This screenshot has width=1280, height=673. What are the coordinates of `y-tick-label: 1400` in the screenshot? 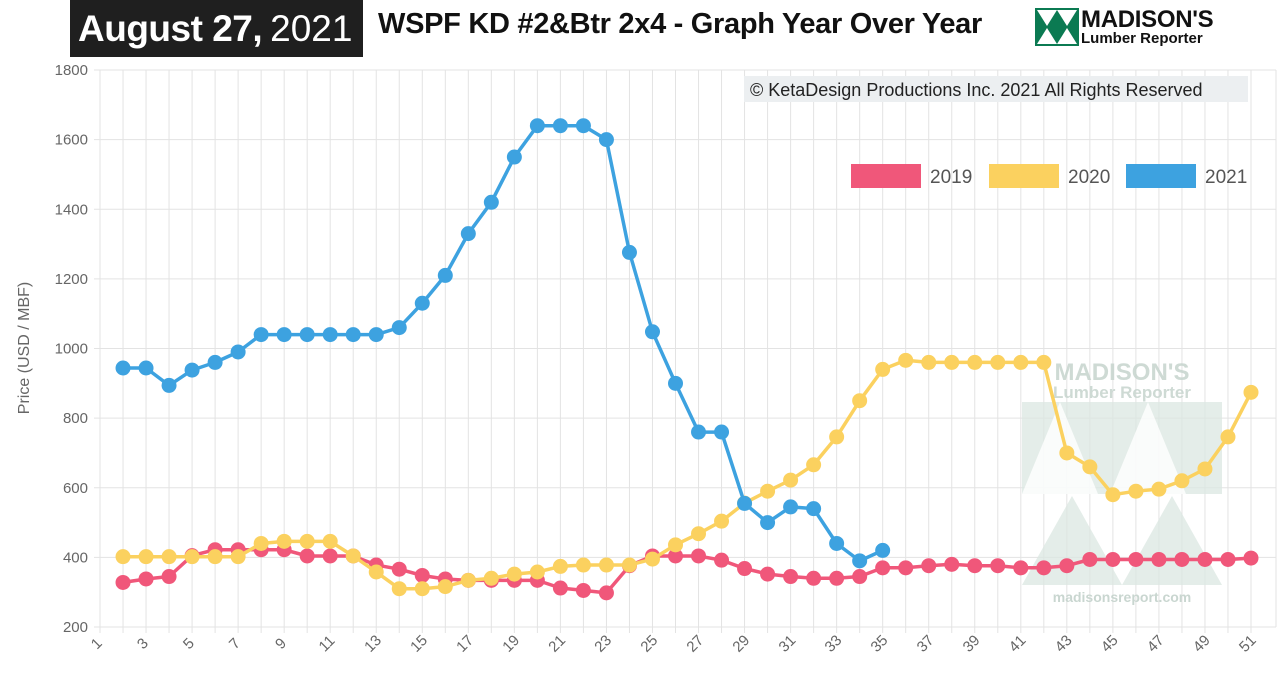 It's located at (71, 209).